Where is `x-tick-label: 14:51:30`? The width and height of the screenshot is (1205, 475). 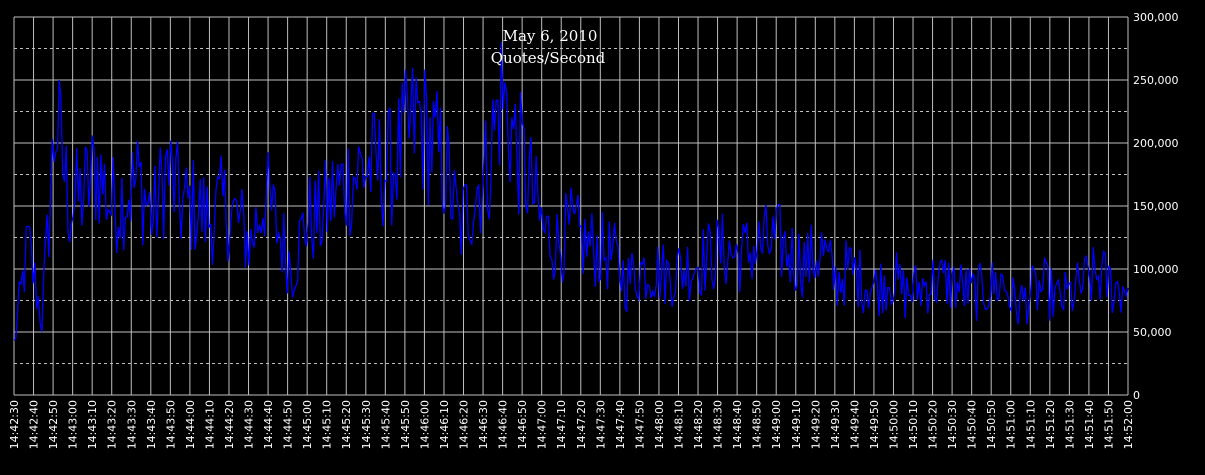
x-tick-label: 14:51:30 is located at coordinates (1069, 424).